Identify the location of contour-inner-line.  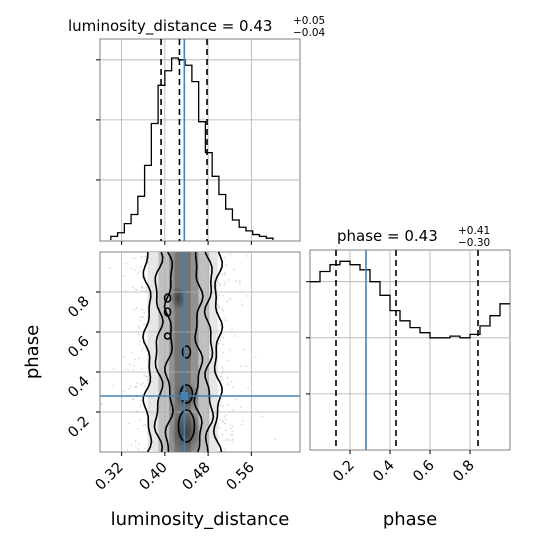
(198, 352).